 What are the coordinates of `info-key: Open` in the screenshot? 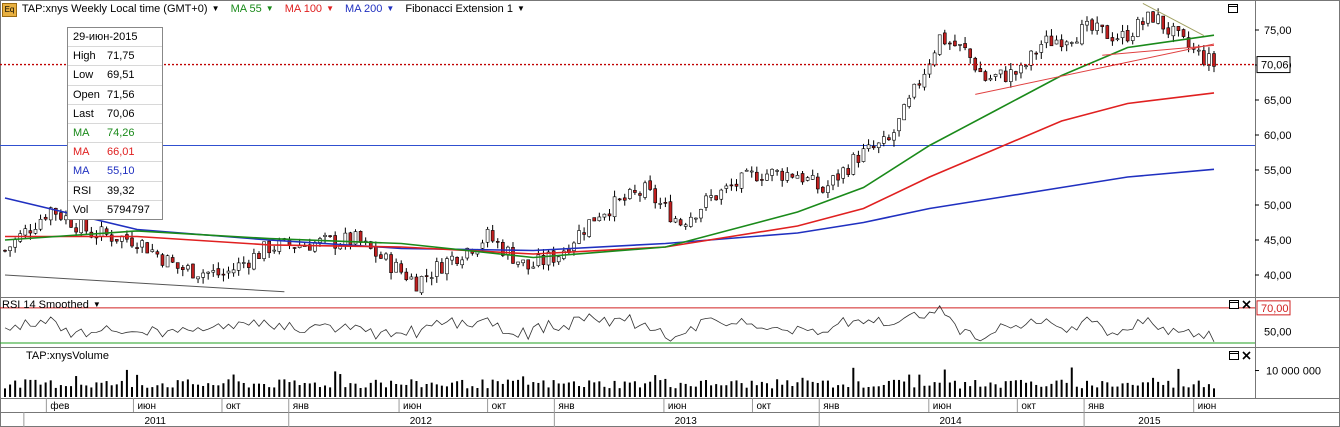 It's located at (86, 94).